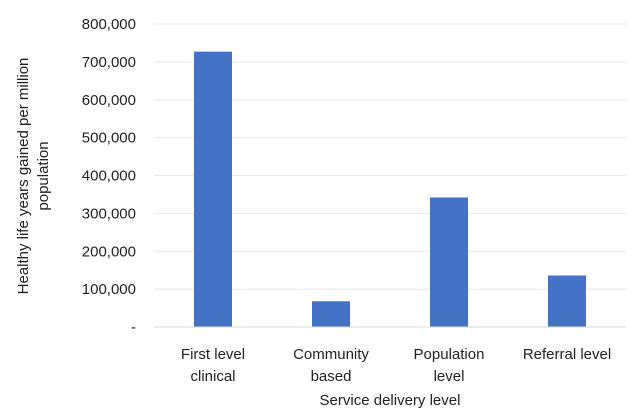 The width and height of the screenshot is (631, 416). I want to click on x-category-label: Population level, so click(449, 365).